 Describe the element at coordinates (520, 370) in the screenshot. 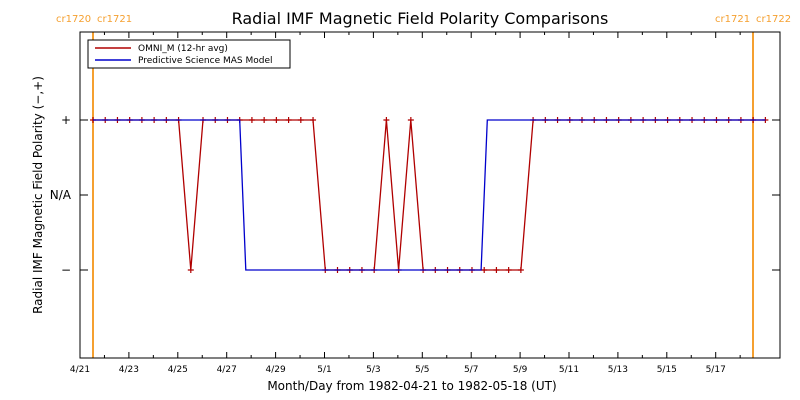

I see `xtick-label-9: 5/9` at that location.